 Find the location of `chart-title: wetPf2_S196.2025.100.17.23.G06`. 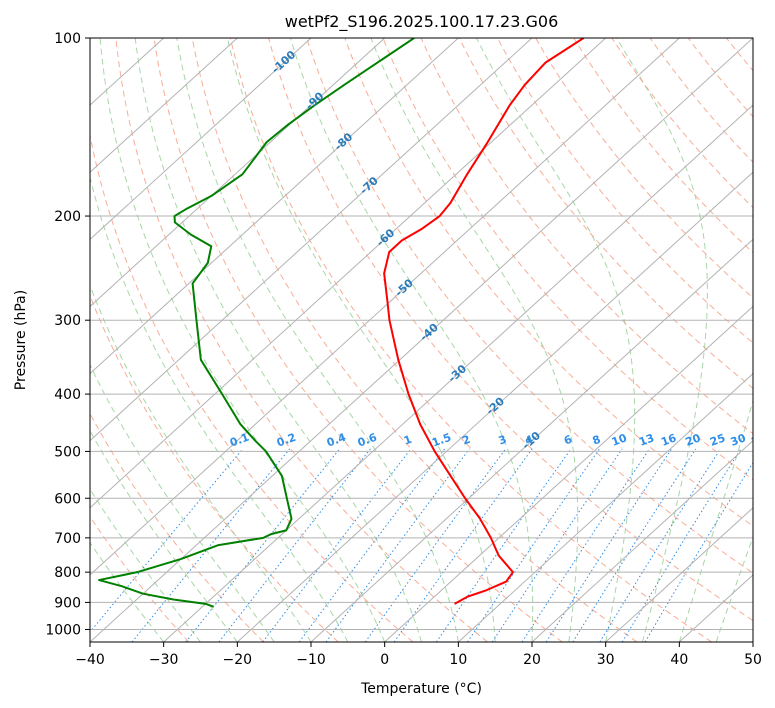

chart-title: wetPf2_S196.2025.100.17.23.G06 is located at coordinates (422, 22).